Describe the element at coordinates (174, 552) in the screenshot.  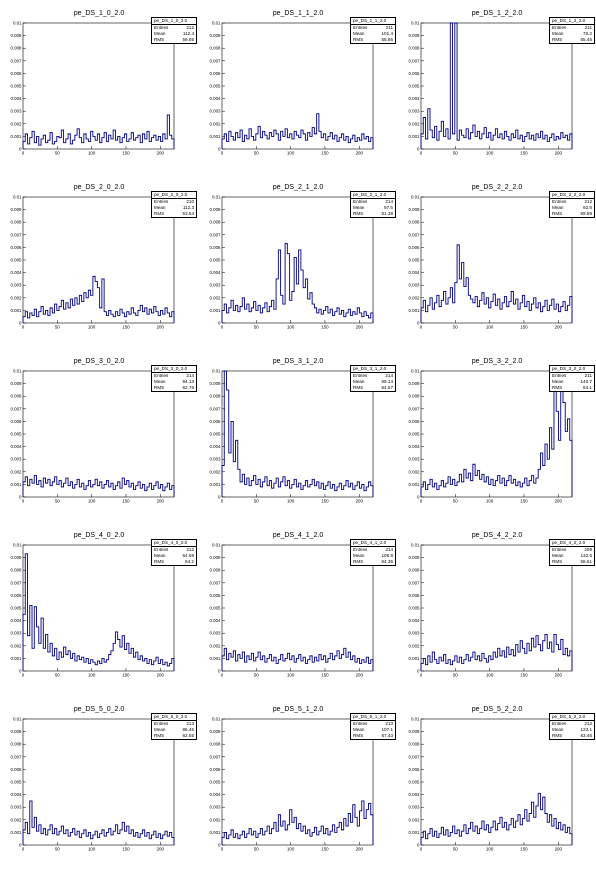
I see `stats-box: pe_DS_4_0_2.0 Entries 212 Mean 64.69 RMS 64.2` at that location.